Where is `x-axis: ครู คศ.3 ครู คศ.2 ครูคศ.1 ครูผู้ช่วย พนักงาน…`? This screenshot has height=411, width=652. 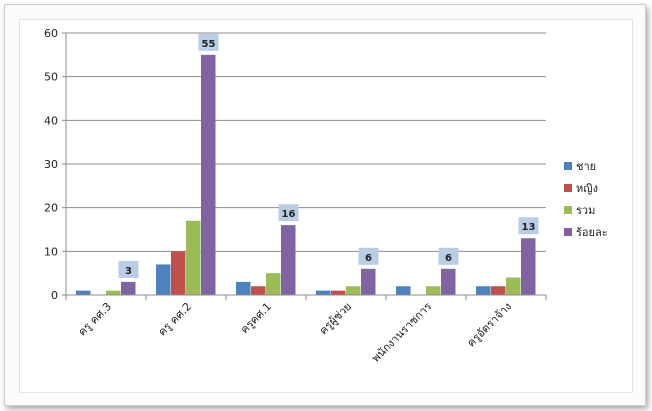 x-axis: ครู คศ.3 ครู คศ.2 ครูคศ.1 ครูผู้ช่วย พนักงาน… is located at coordinates (306, 329).